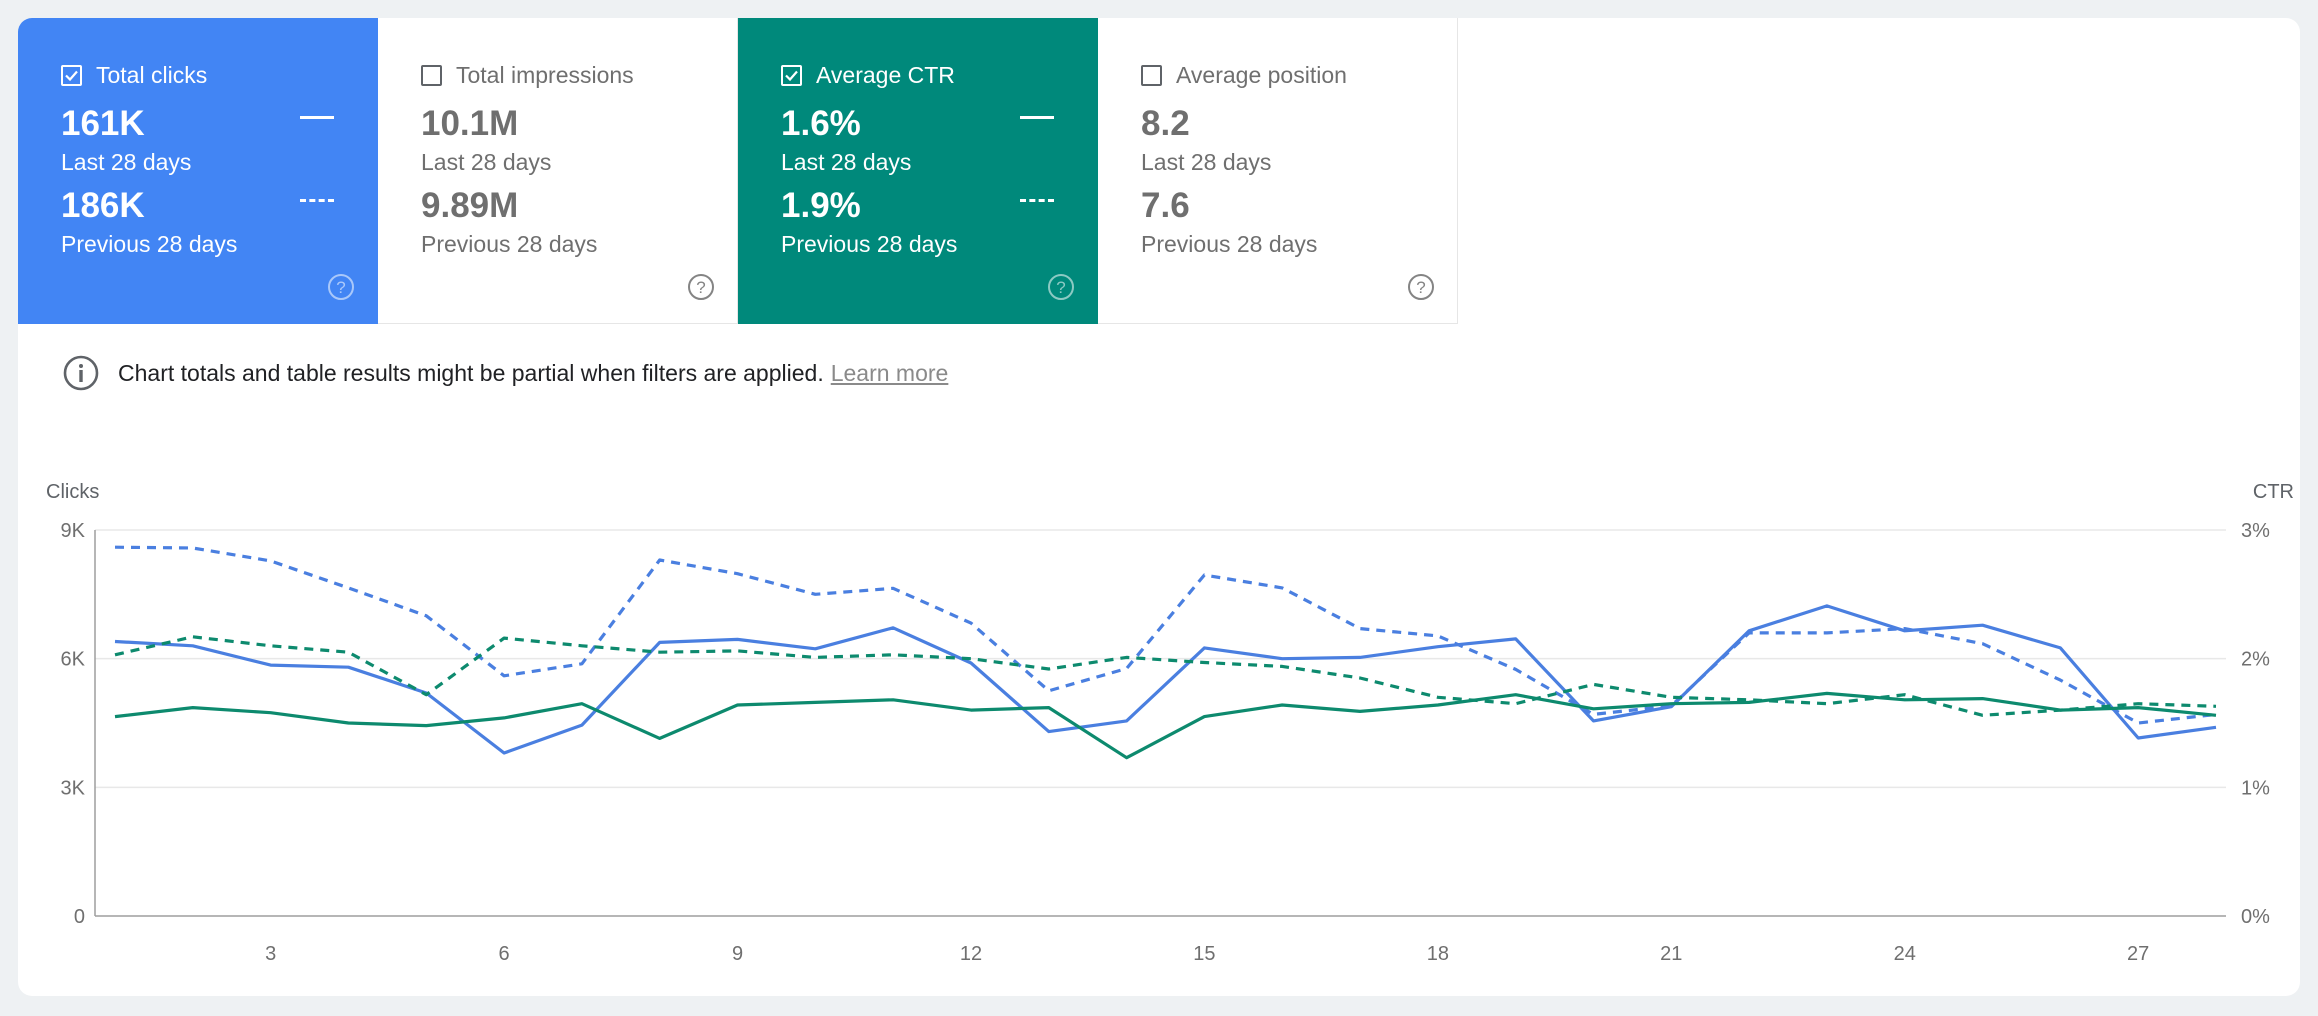 The height and width of the screenshot is (1016, 2318). What do you see at coordinates (971, 954) in the screenshot?
I see `x-tick-label: 12` at bounding box center [971, 954].